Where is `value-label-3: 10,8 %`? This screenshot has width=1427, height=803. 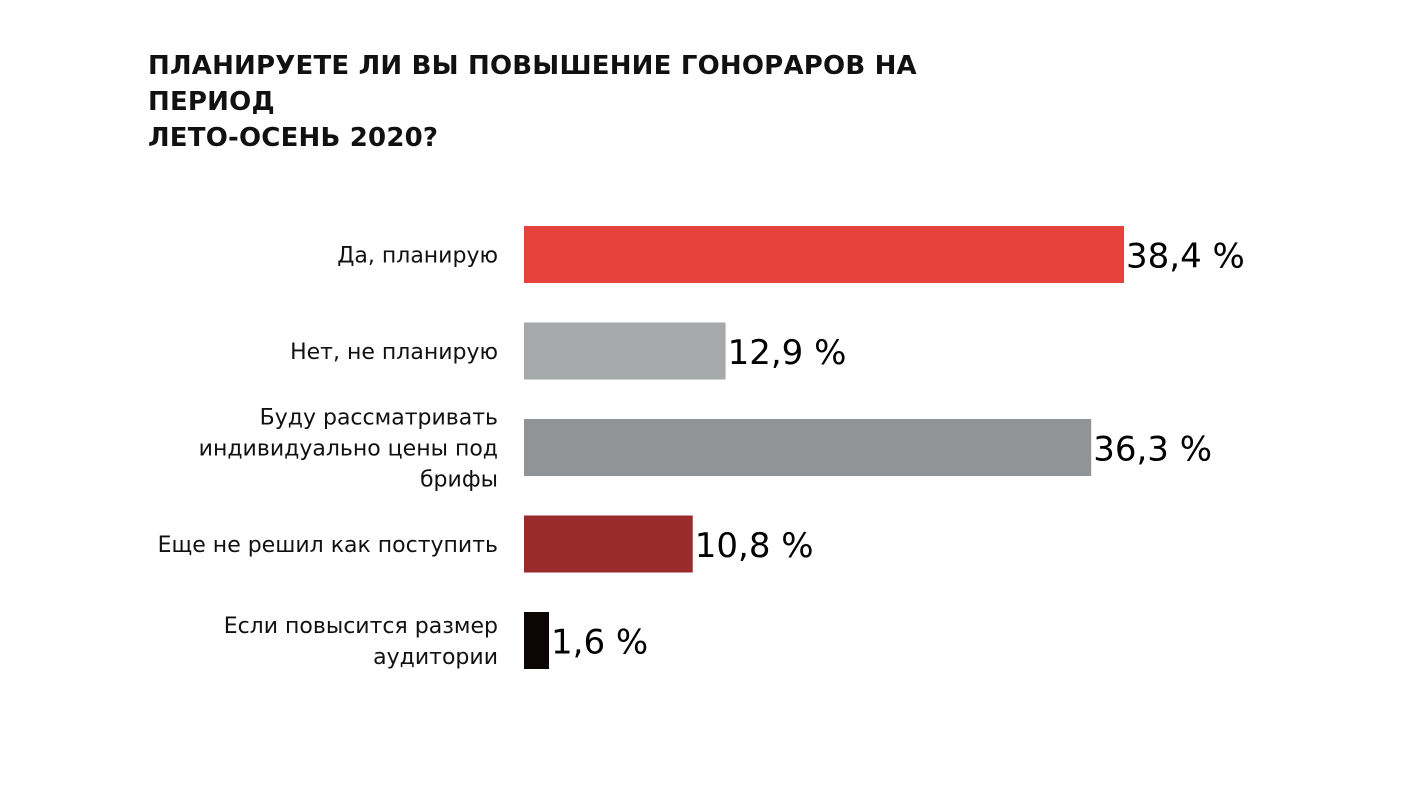
value-label-3: 10,8 % is located at coordinates (754, 546).